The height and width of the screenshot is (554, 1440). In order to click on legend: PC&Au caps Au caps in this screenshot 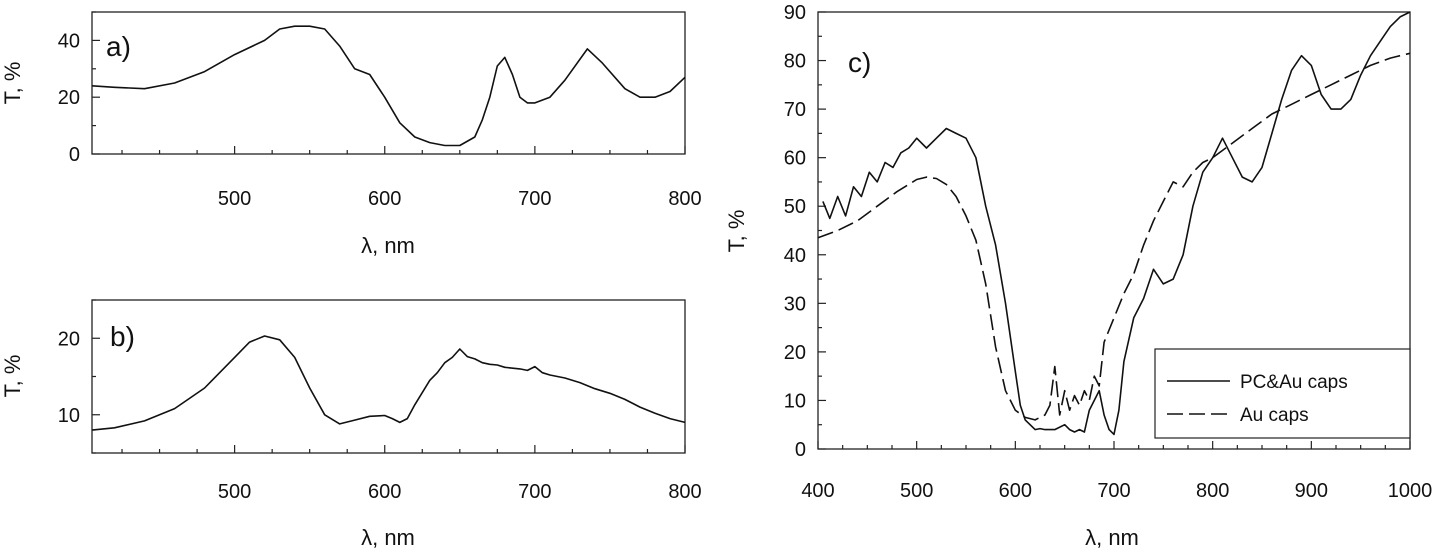, I will do `click(1282, 393)`.